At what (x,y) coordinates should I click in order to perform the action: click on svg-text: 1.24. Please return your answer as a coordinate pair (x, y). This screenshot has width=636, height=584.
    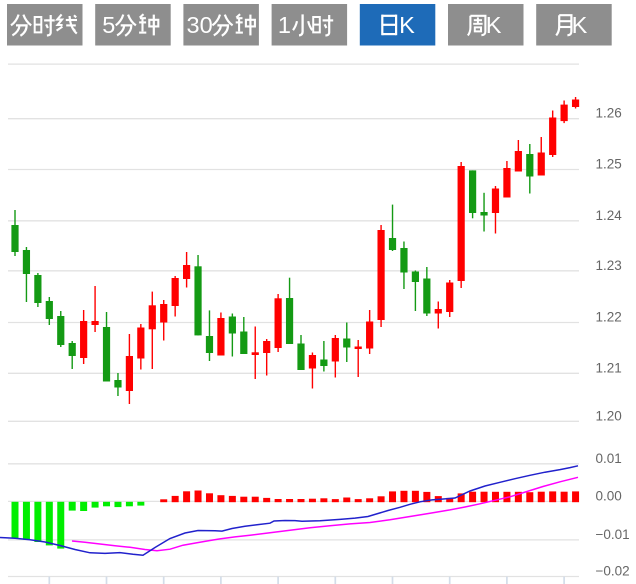
    Looking at the image, I should click on (609, 215).